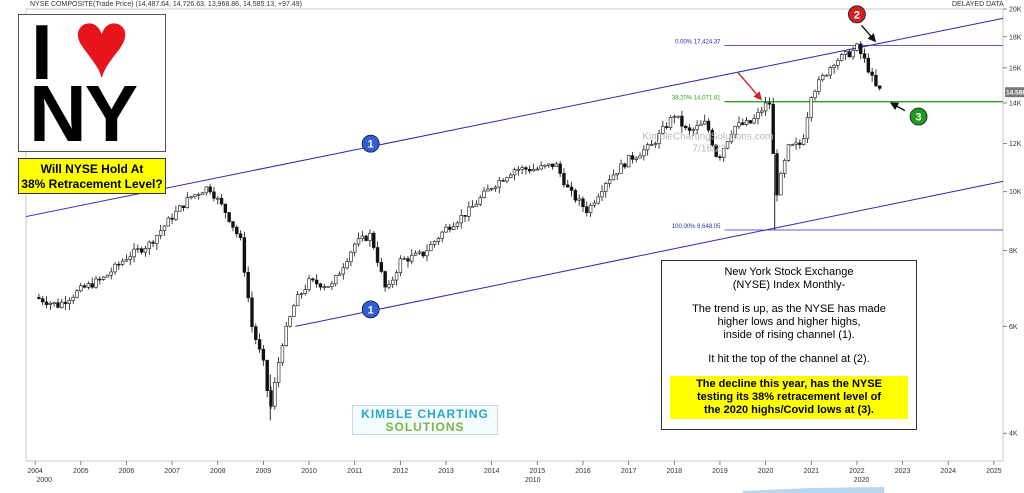 The height and width of the screenshot is (493, 1024). I want to click on watermark-date: 7/18/22, so click(710, 148).